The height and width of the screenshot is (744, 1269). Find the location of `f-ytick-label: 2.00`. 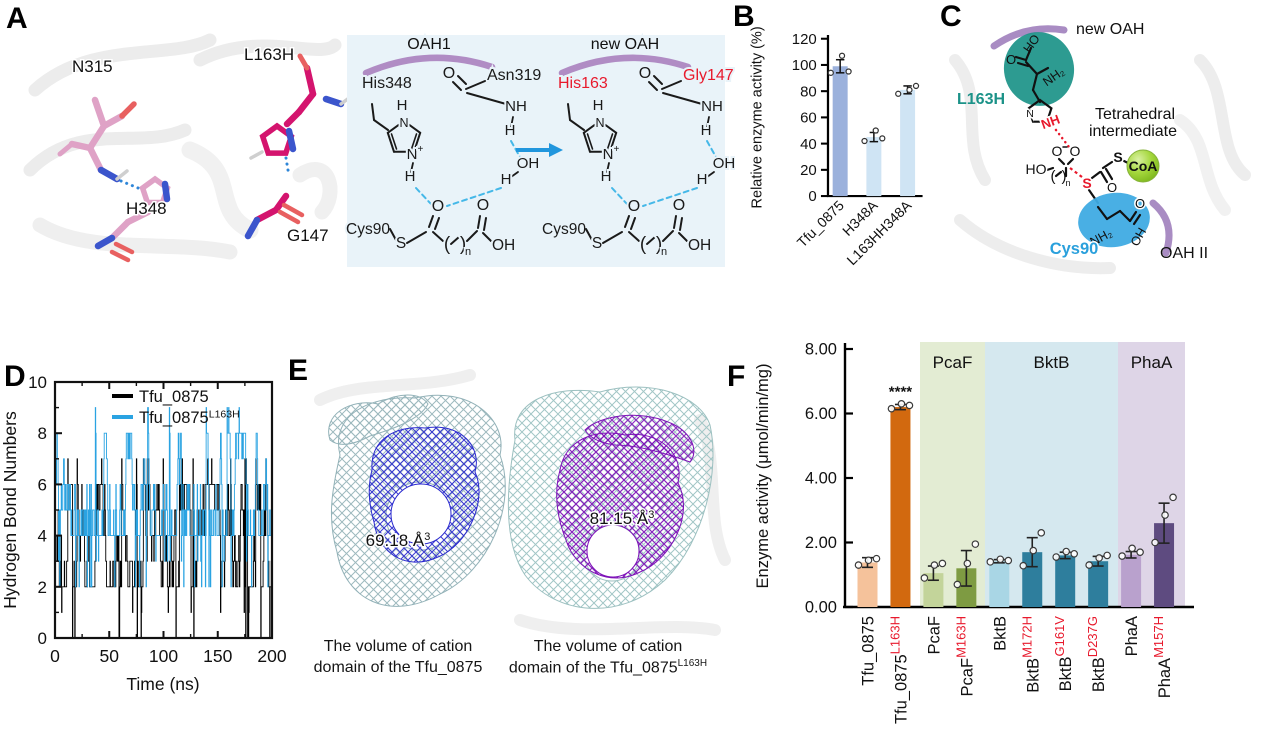

f-ytick-label: 2.00 is located at coordinates (821, 543).